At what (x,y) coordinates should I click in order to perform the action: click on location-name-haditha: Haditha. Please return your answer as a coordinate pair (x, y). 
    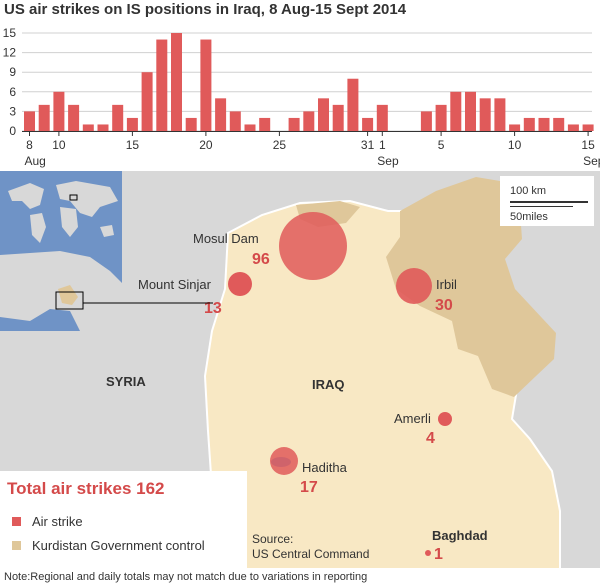
    Looking at the image, I should click on (325, 467).